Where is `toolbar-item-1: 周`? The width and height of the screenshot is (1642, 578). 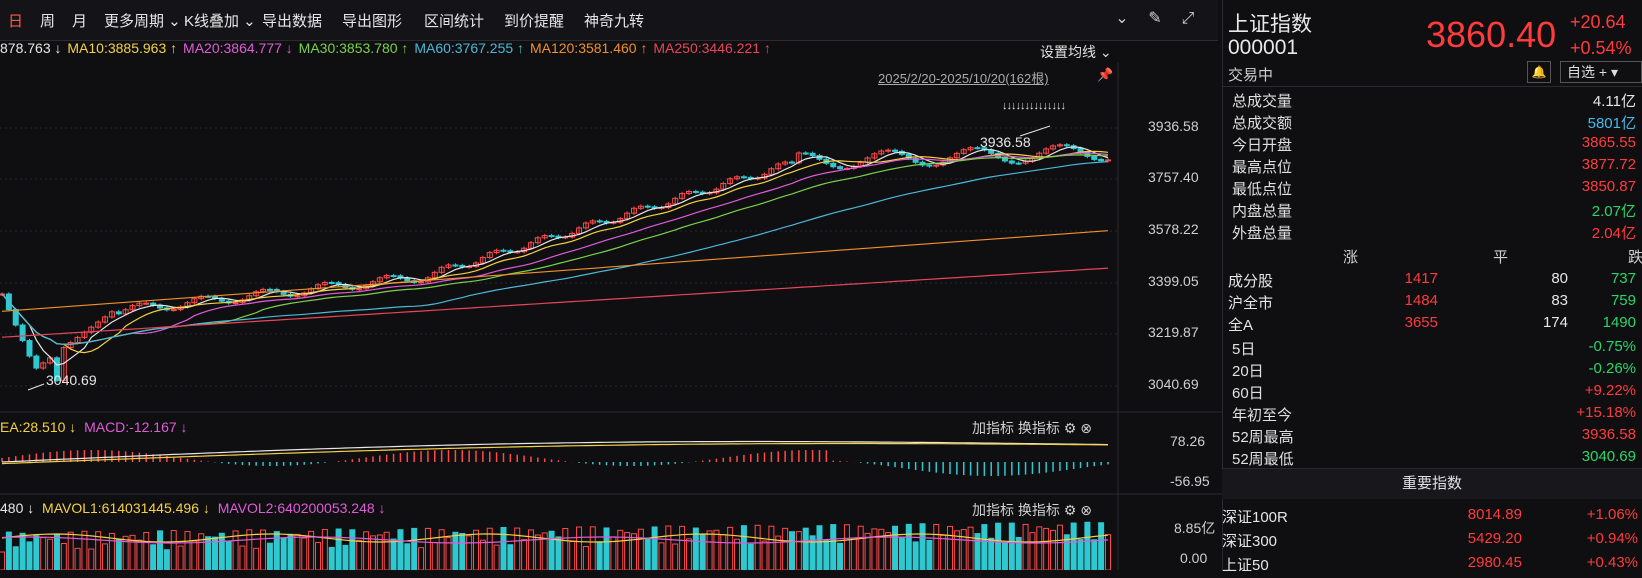
toolbar-item-1: 周 is located at coordinates (48, 21).